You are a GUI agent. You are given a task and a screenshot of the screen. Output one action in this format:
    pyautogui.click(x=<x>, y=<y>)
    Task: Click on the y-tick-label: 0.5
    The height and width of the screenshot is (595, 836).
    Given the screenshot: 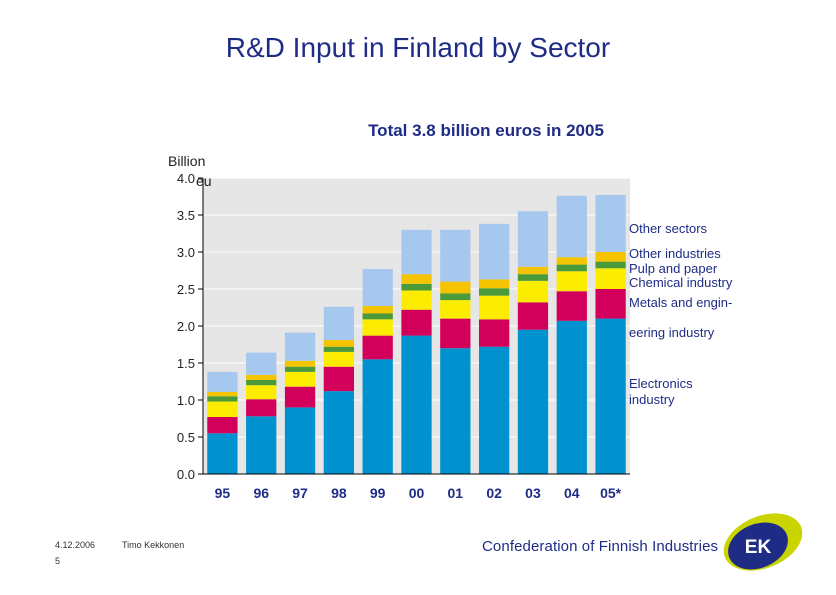 What is the action you would take?
    pyautogui.click(x=186, y=437)
    